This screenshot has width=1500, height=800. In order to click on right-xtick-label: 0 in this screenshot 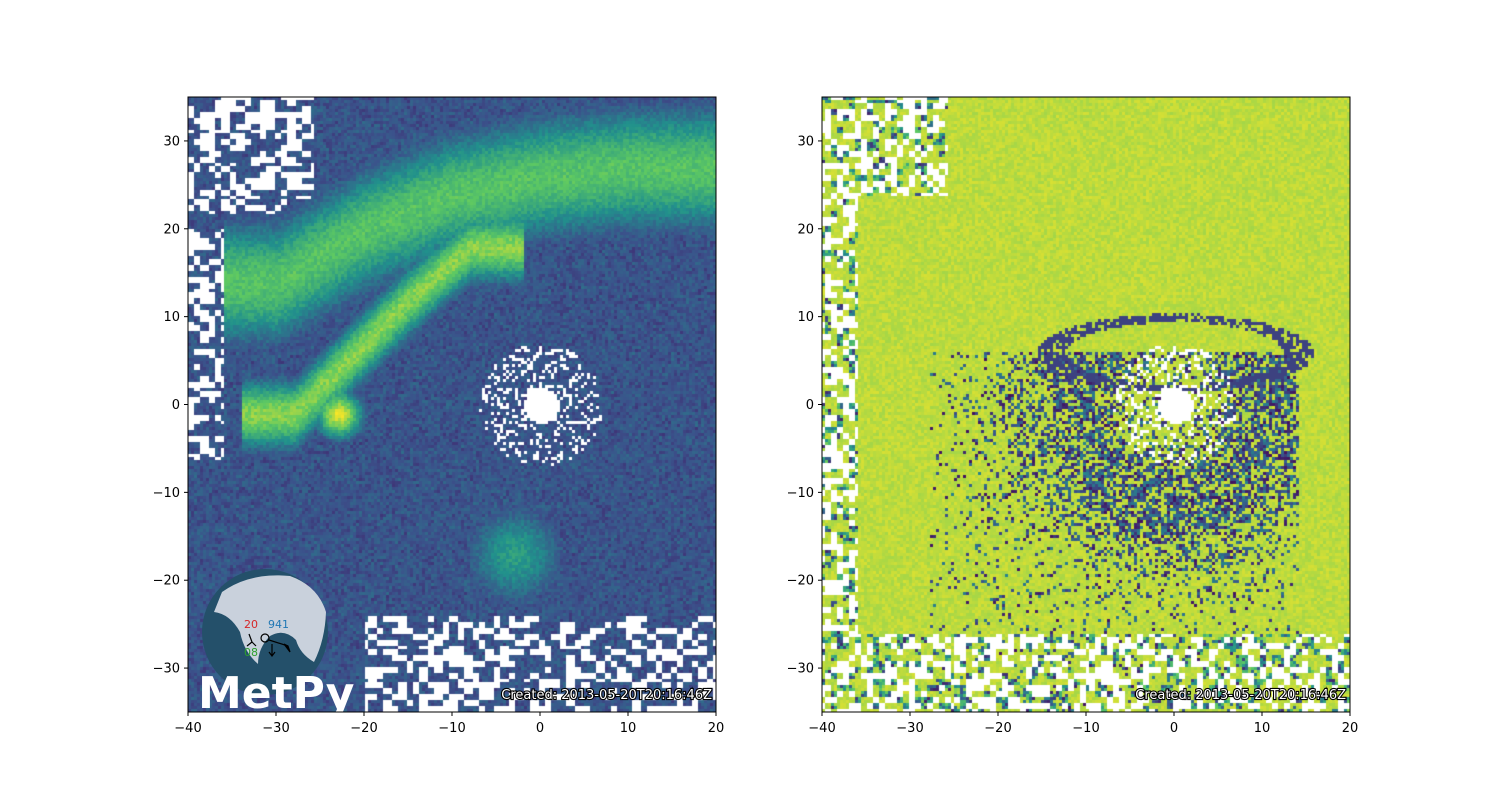, I will do `click(1174, 728)`.